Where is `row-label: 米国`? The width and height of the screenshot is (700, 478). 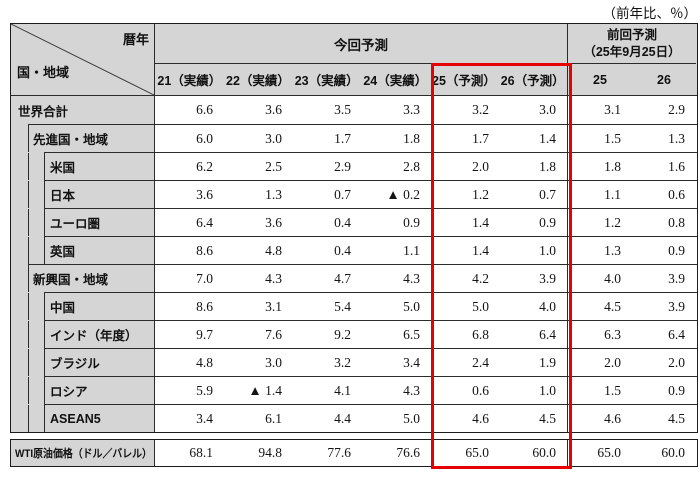 row-label: 米国 is located at coordinates (83, 166).